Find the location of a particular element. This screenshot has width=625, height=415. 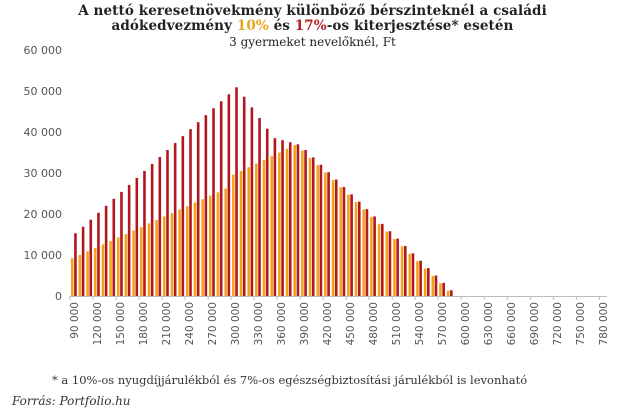

x-tick-label: 660 000 is located at coordinates (512, 323).